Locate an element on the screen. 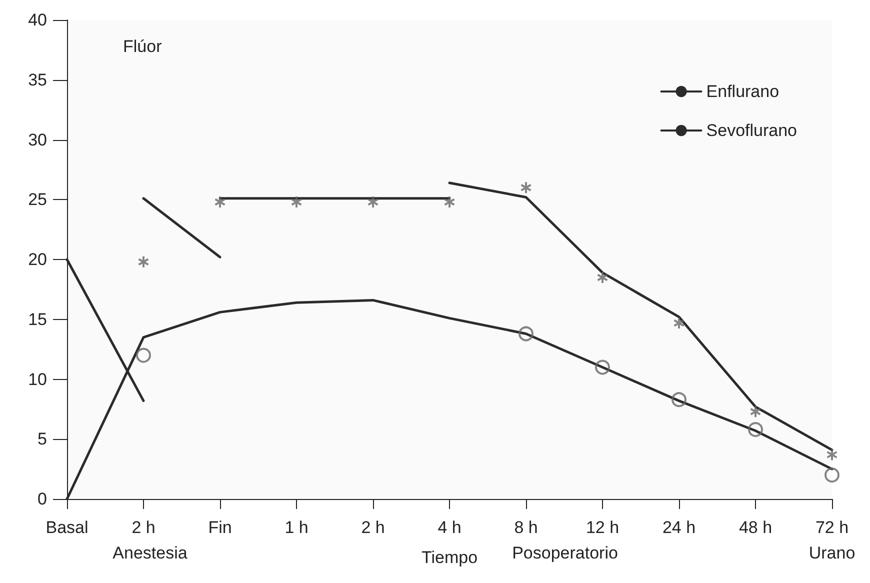  legend-label: Enflurano is located at coordinates (743, 91).